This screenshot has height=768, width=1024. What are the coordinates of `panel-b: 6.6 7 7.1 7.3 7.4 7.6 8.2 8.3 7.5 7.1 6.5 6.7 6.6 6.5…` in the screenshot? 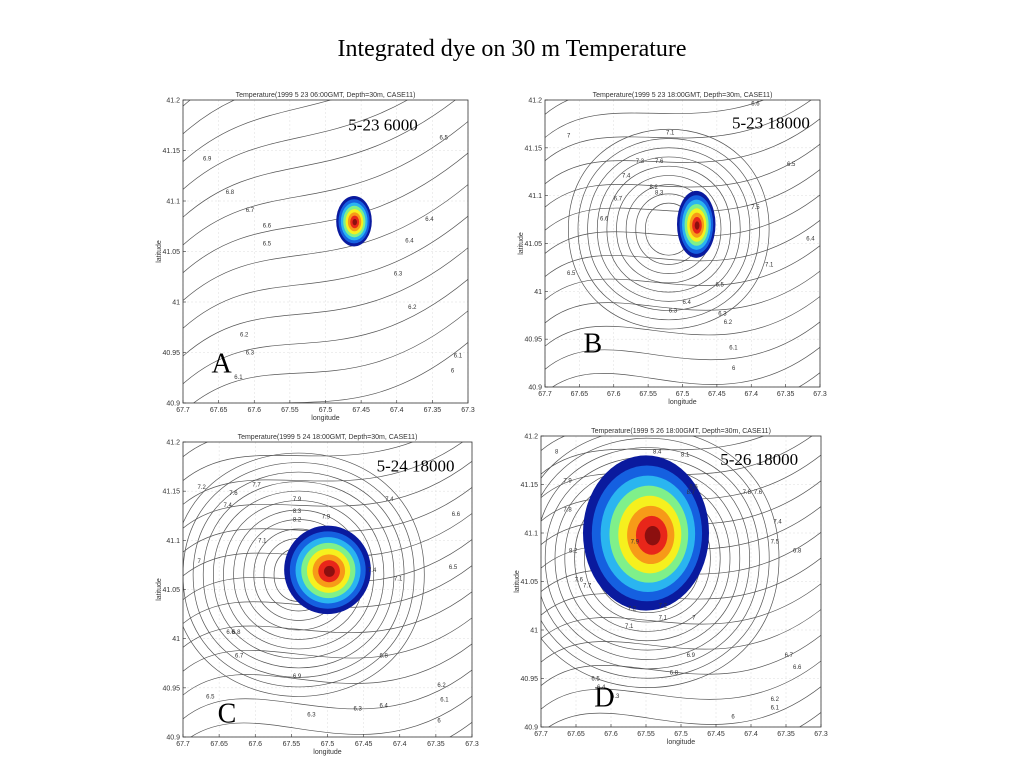 It's located at (675, 253).